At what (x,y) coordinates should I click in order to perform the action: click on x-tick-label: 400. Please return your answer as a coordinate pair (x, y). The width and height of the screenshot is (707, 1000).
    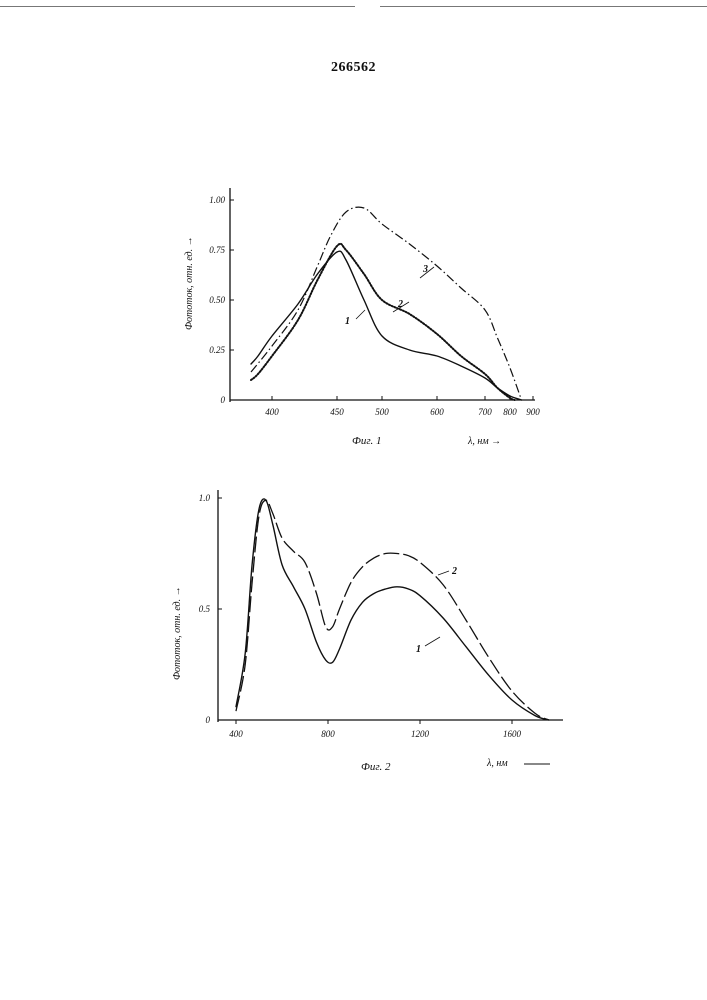
    Looking at the image, I should click on (236, 734).